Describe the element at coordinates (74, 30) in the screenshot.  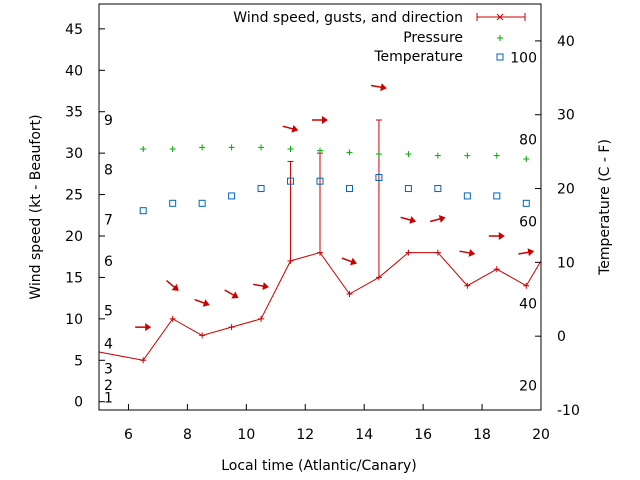
I see `y-tick-label-left: 45` at that location.